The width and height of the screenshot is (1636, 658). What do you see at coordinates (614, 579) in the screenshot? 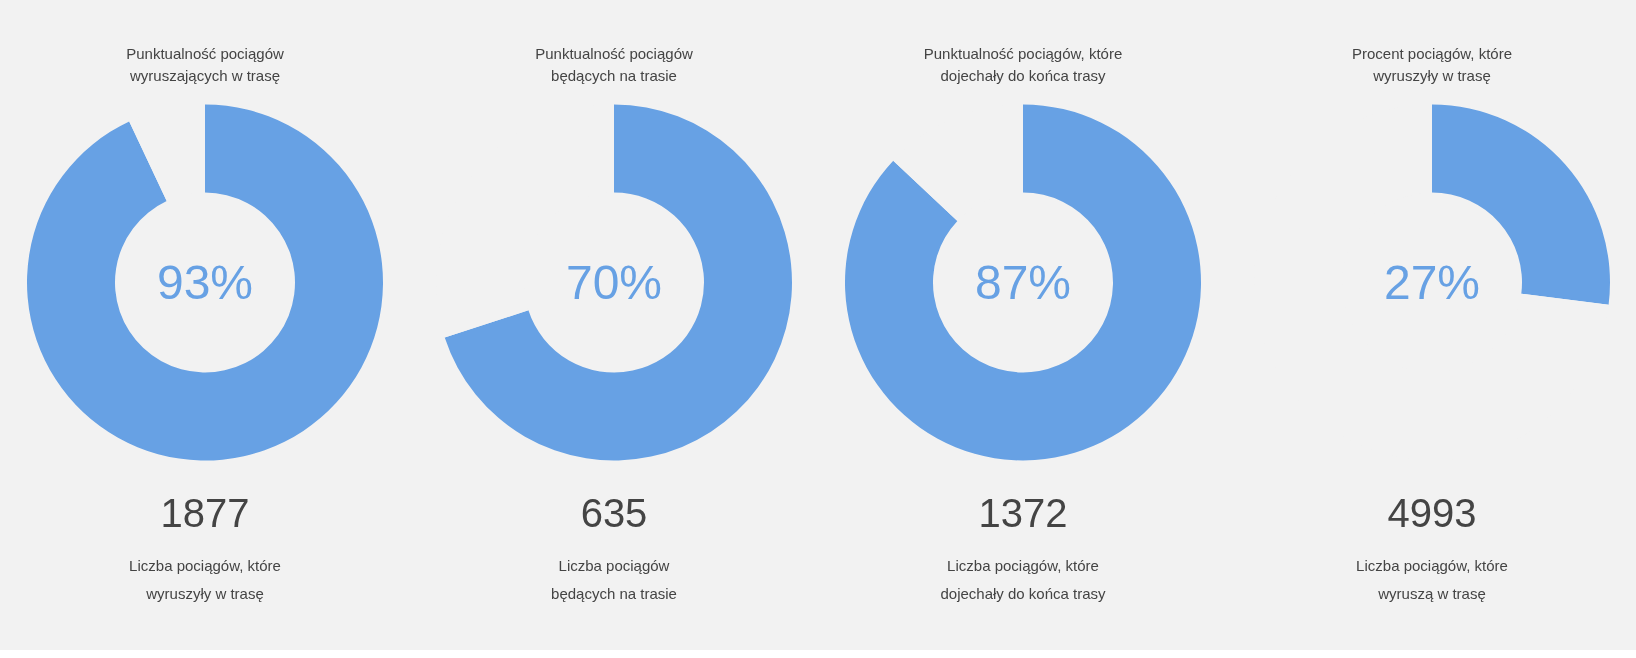
I see `text: Liczba pociągów będących na trasie` at bounding box center [614, 579].